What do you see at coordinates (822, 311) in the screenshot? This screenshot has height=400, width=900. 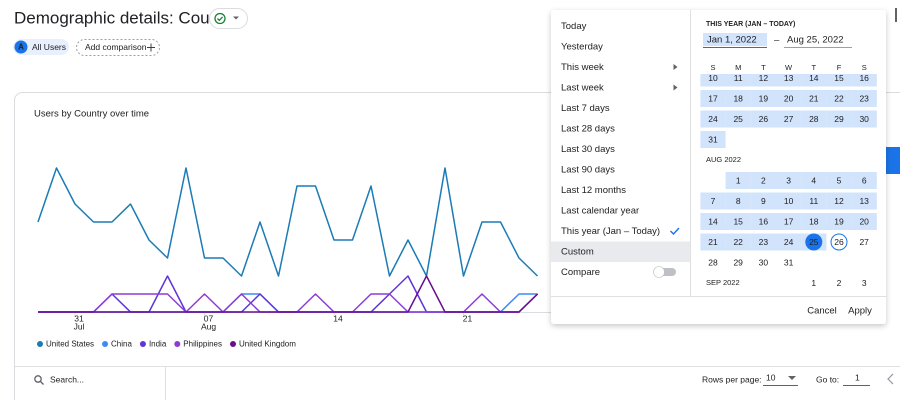 I see `cancel-button: Cancel` at bounding box center [822, 311].